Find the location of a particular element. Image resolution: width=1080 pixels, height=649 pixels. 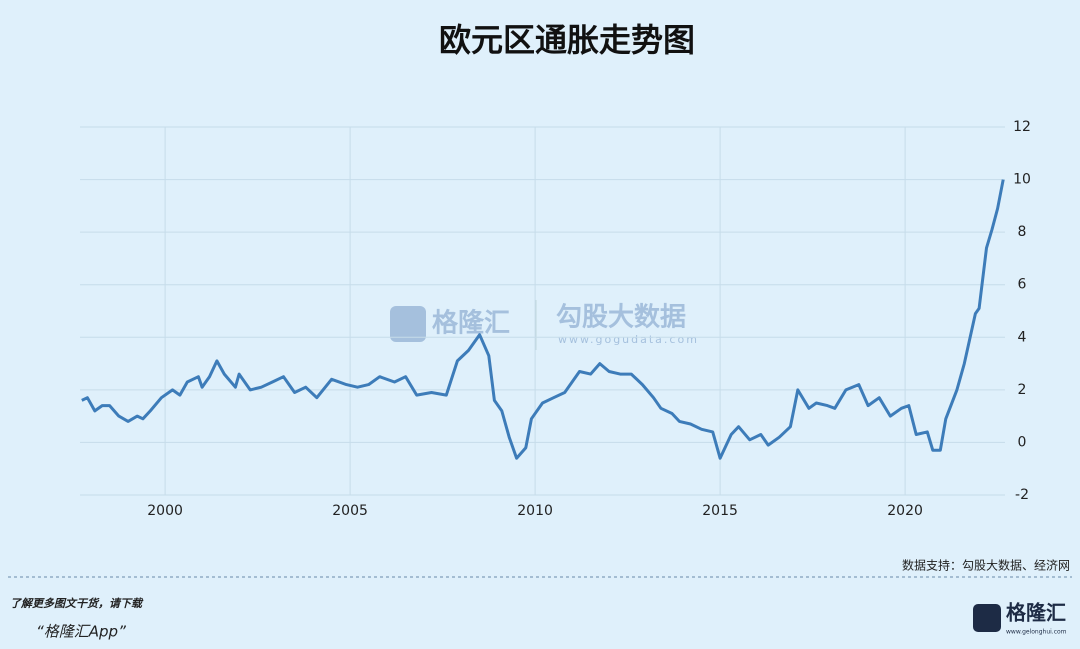

x-tick-label: 2015 is located at coordinates (720, 511).